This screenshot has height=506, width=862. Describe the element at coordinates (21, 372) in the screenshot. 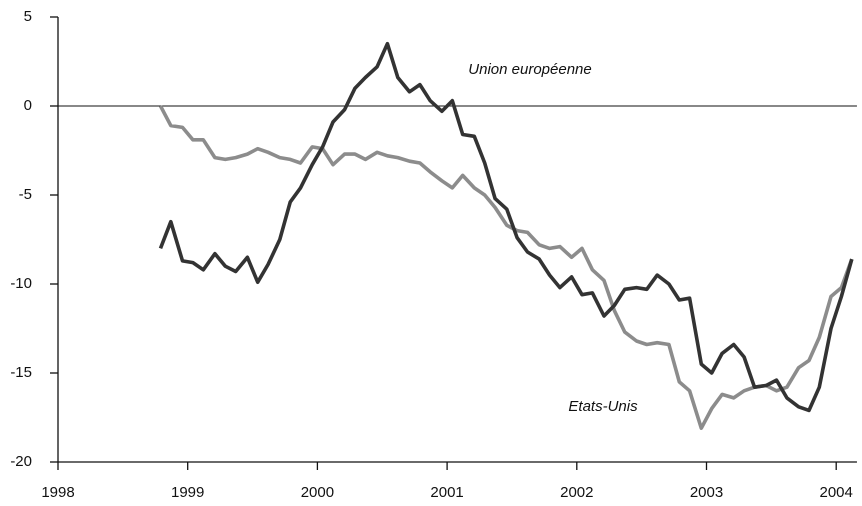

I see `y-tick-label: -15` at that location.